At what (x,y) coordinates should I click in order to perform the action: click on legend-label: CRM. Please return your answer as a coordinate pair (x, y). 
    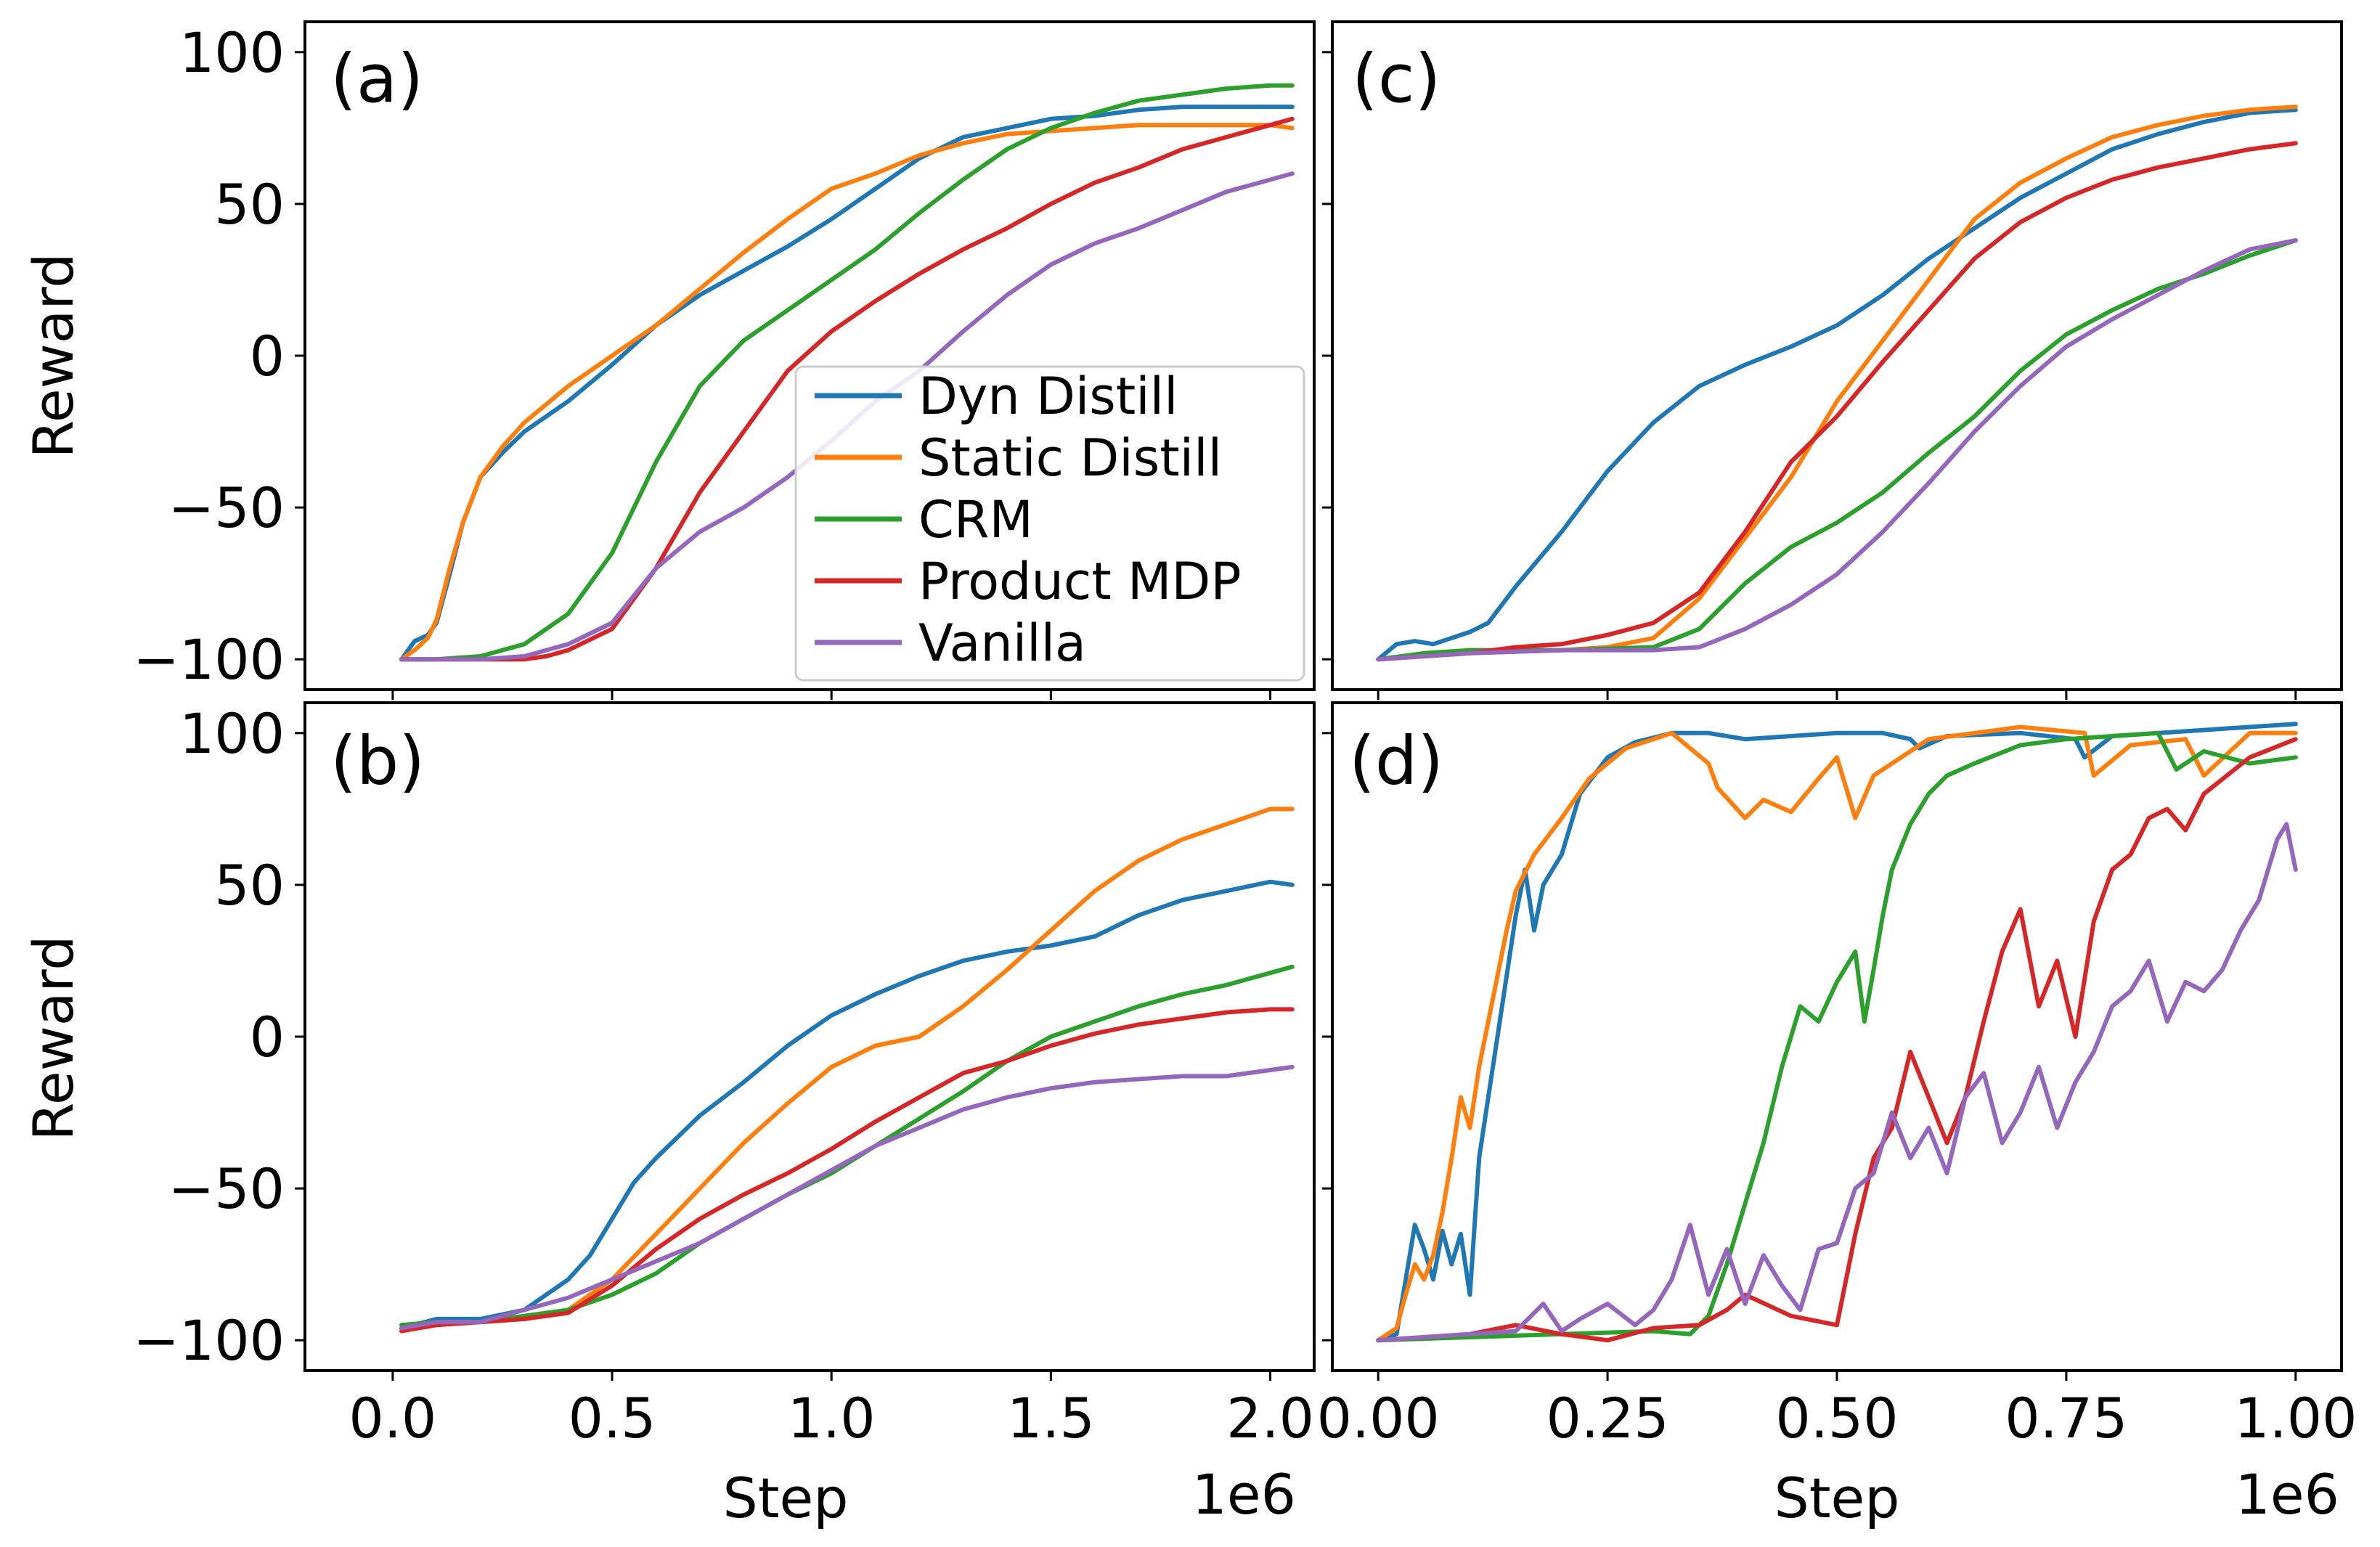
    Looking at the image, I should click on (976, 520).